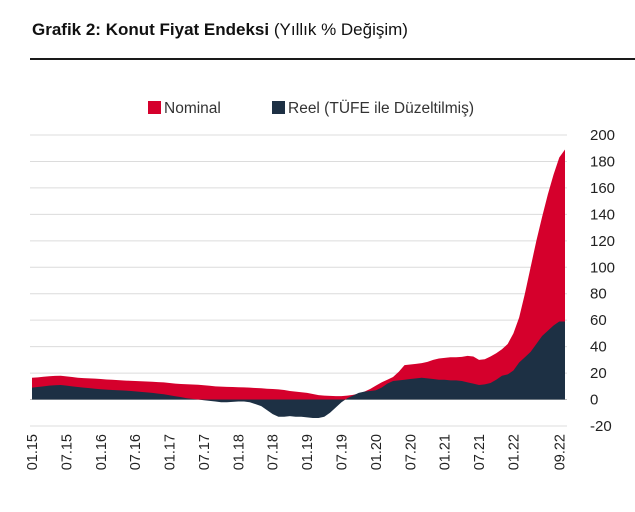  Describe the element at coordinates (151, 29) in the screenshot. I see `chart-title-main: Grafik 2: Konut Fiyat Endeksi` at that location.